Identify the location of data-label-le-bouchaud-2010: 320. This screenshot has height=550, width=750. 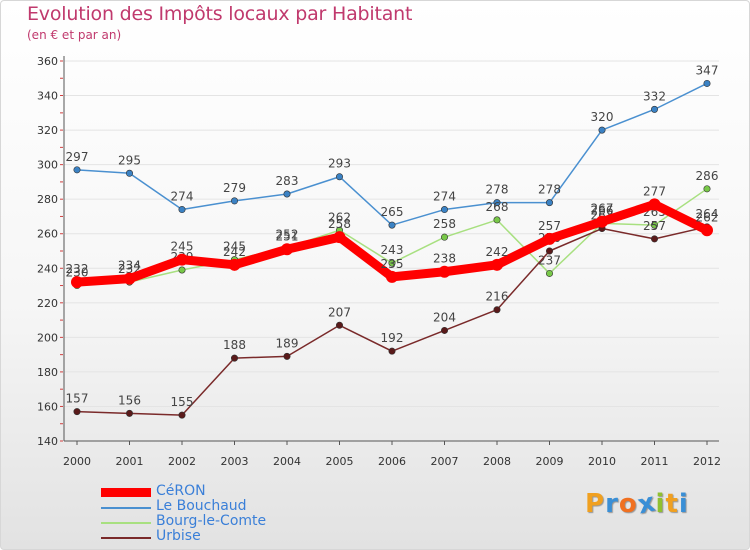
(602, 117).